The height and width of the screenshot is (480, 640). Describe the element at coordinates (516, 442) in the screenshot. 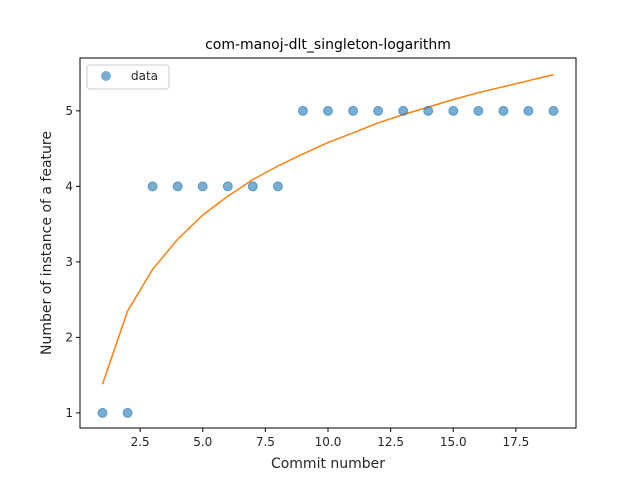

I see `x-tick-label: 17.5` at that location.